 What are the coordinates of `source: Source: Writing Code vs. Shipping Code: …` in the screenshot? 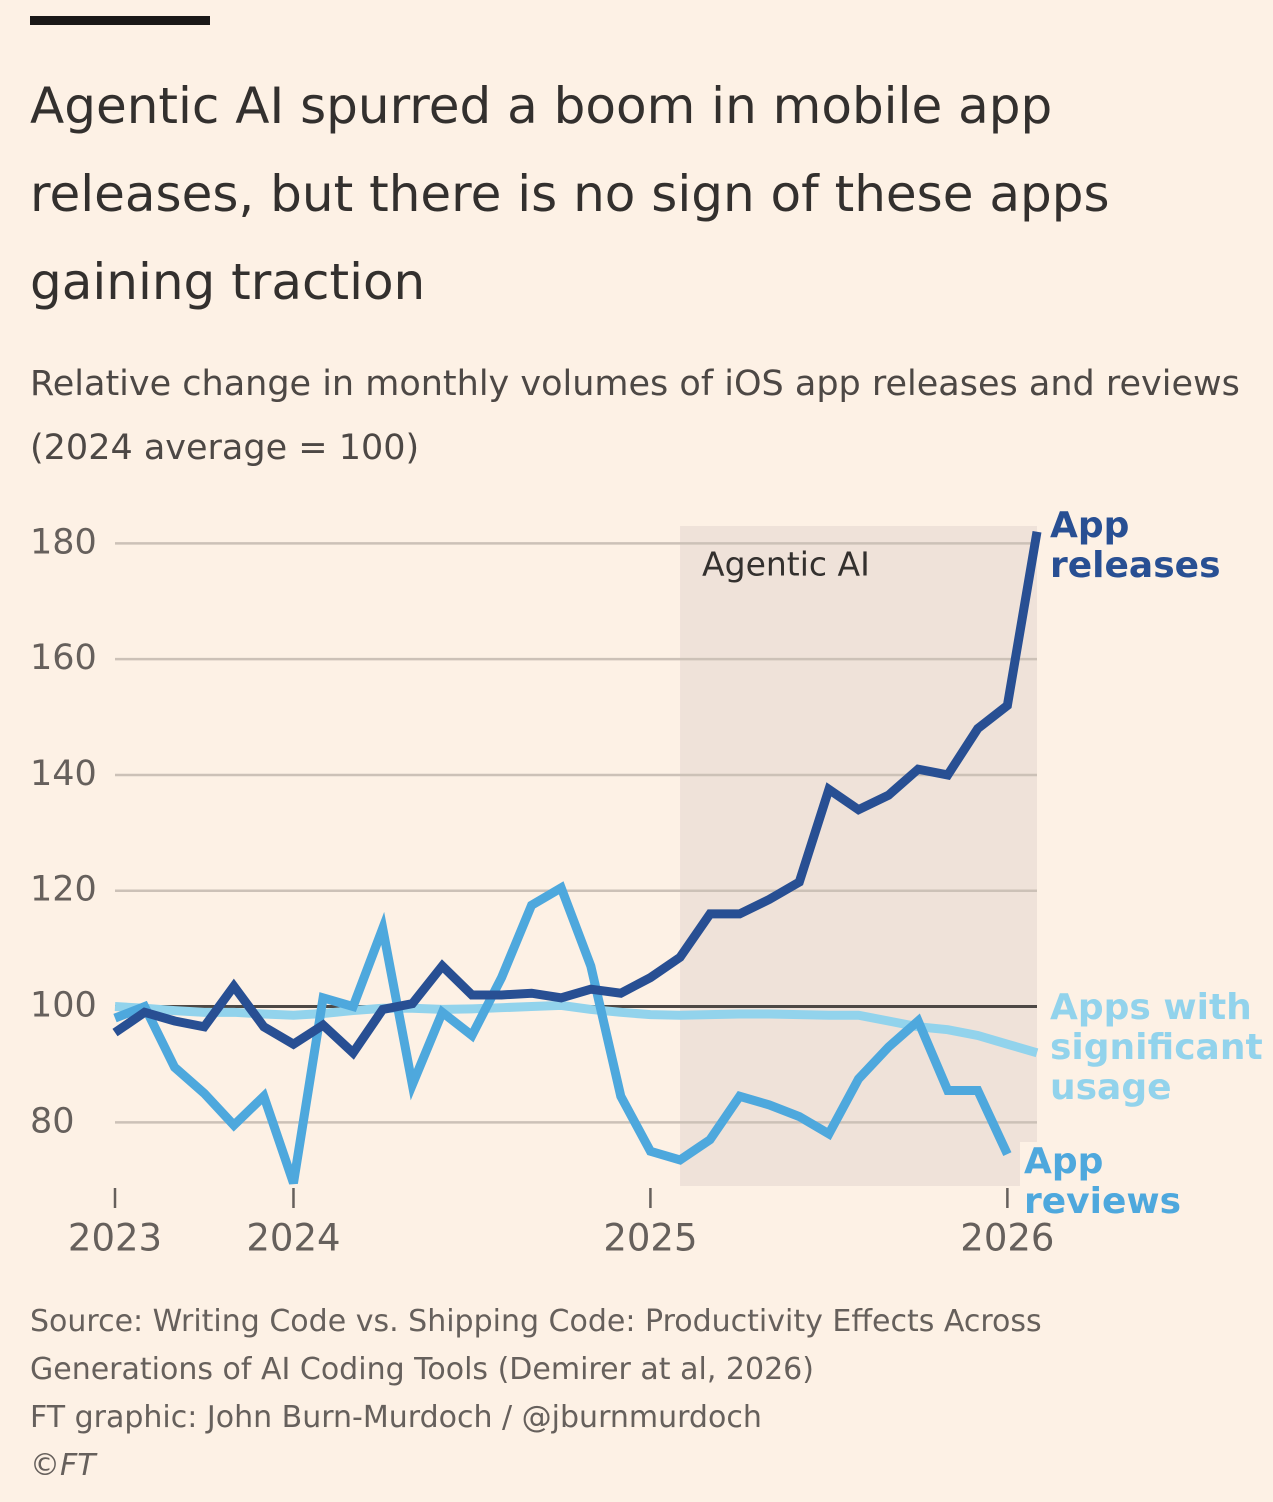 It's located at (536, 1345).